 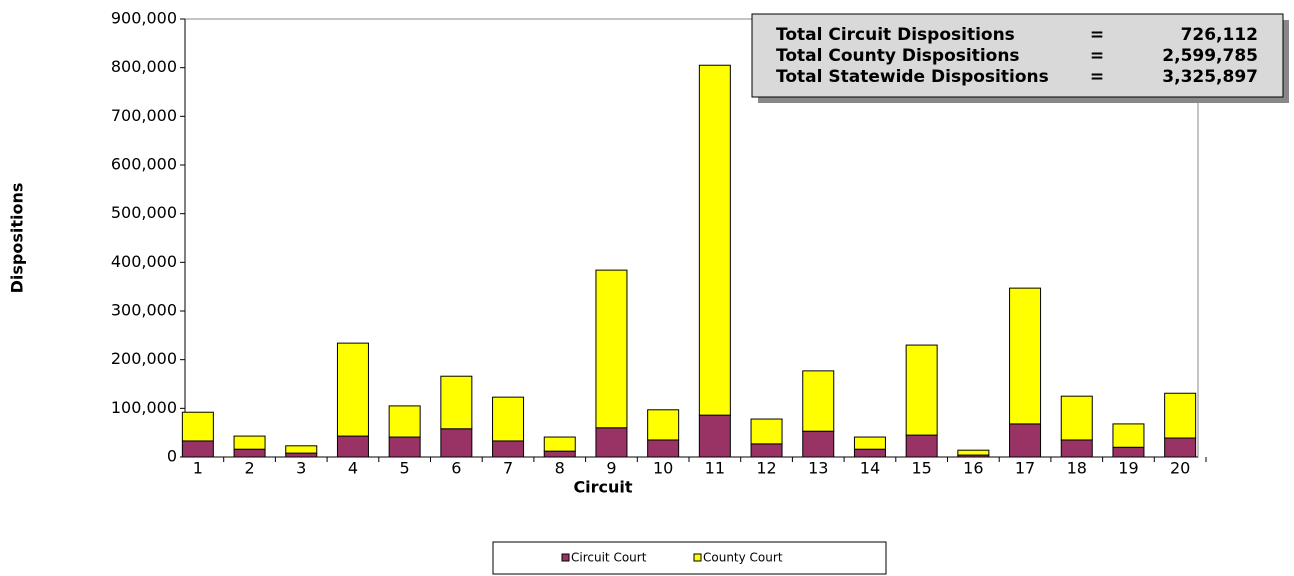 What do you see at coordinates (144, 66) in the screenshot?
I see `y-tick-label: 800,000` at bounding box center [144, 66].